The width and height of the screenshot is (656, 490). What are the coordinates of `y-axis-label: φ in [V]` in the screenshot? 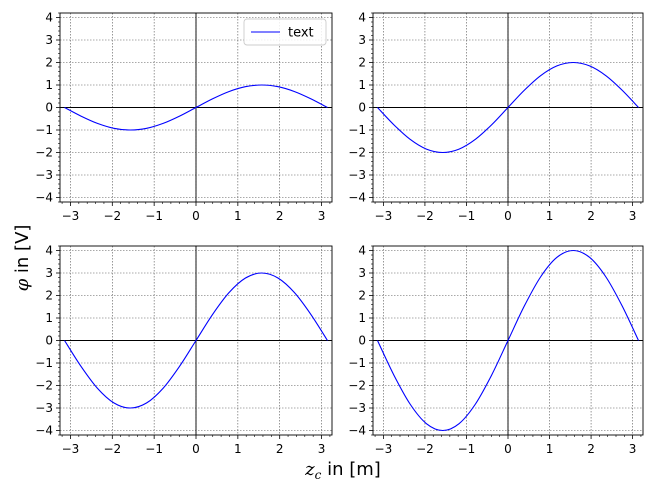 It's located at (22, 258).